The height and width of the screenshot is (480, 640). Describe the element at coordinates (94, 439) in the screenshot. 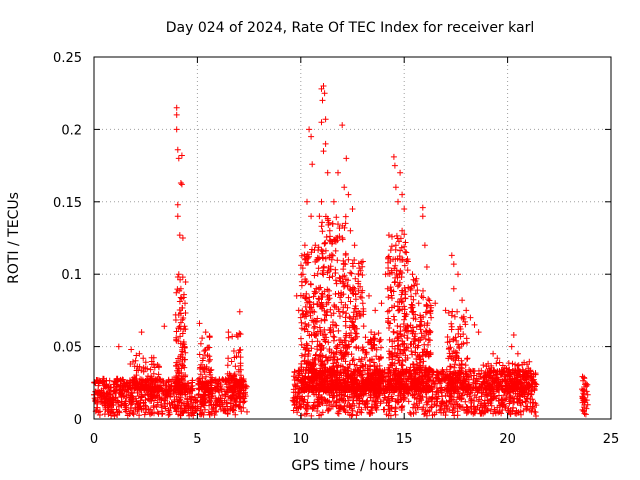

I see `x-tick-label: 0` at that location.